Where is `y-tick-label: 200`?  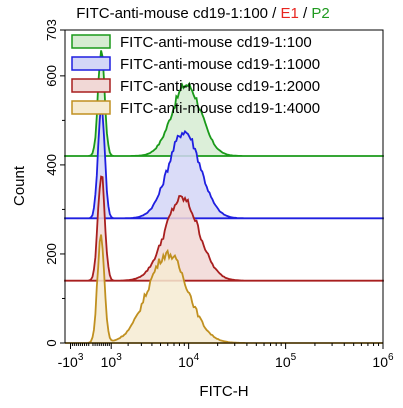
y-tick-label: 200 is located at coordinates (51, 254).